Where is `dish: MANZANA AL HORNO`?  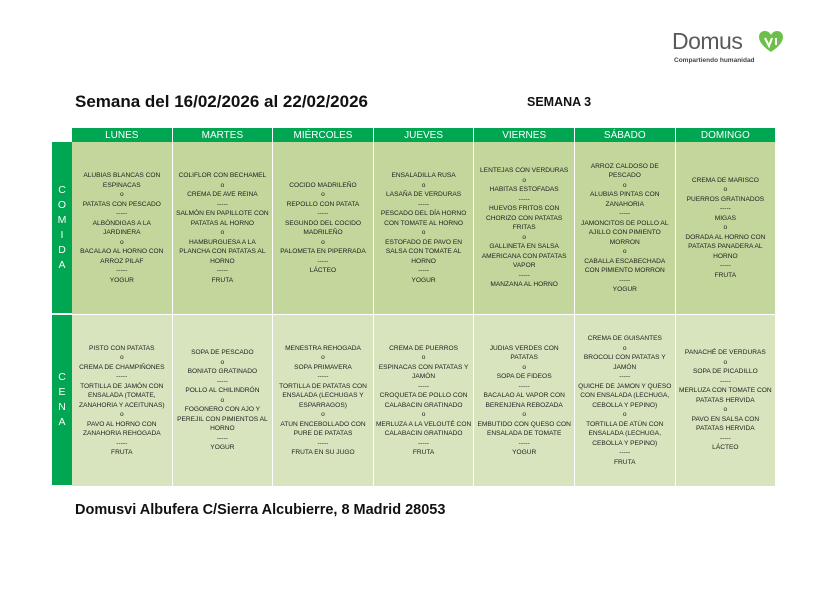
dish: MANZANA AL HORNO is located at coordinates (524, 285).